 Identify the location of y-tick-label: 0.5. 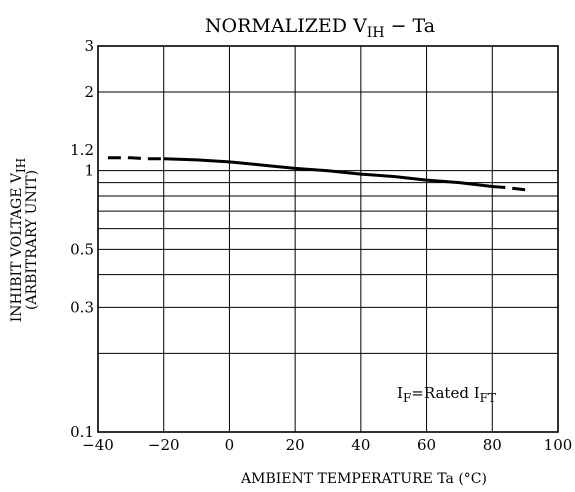
(82, 249).